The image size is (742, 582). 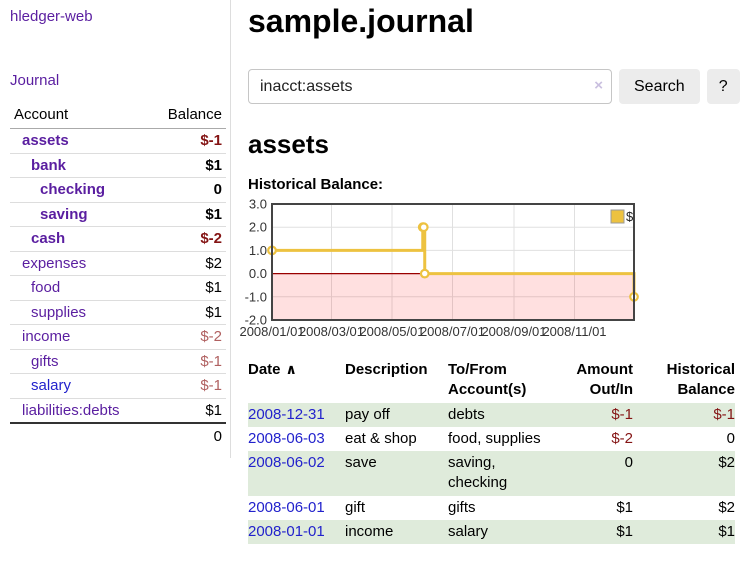 What do you see at coordinates (598, 85) in the screenshot?
I see `clear-search-icon: ×` at bounding box center [598, 85].